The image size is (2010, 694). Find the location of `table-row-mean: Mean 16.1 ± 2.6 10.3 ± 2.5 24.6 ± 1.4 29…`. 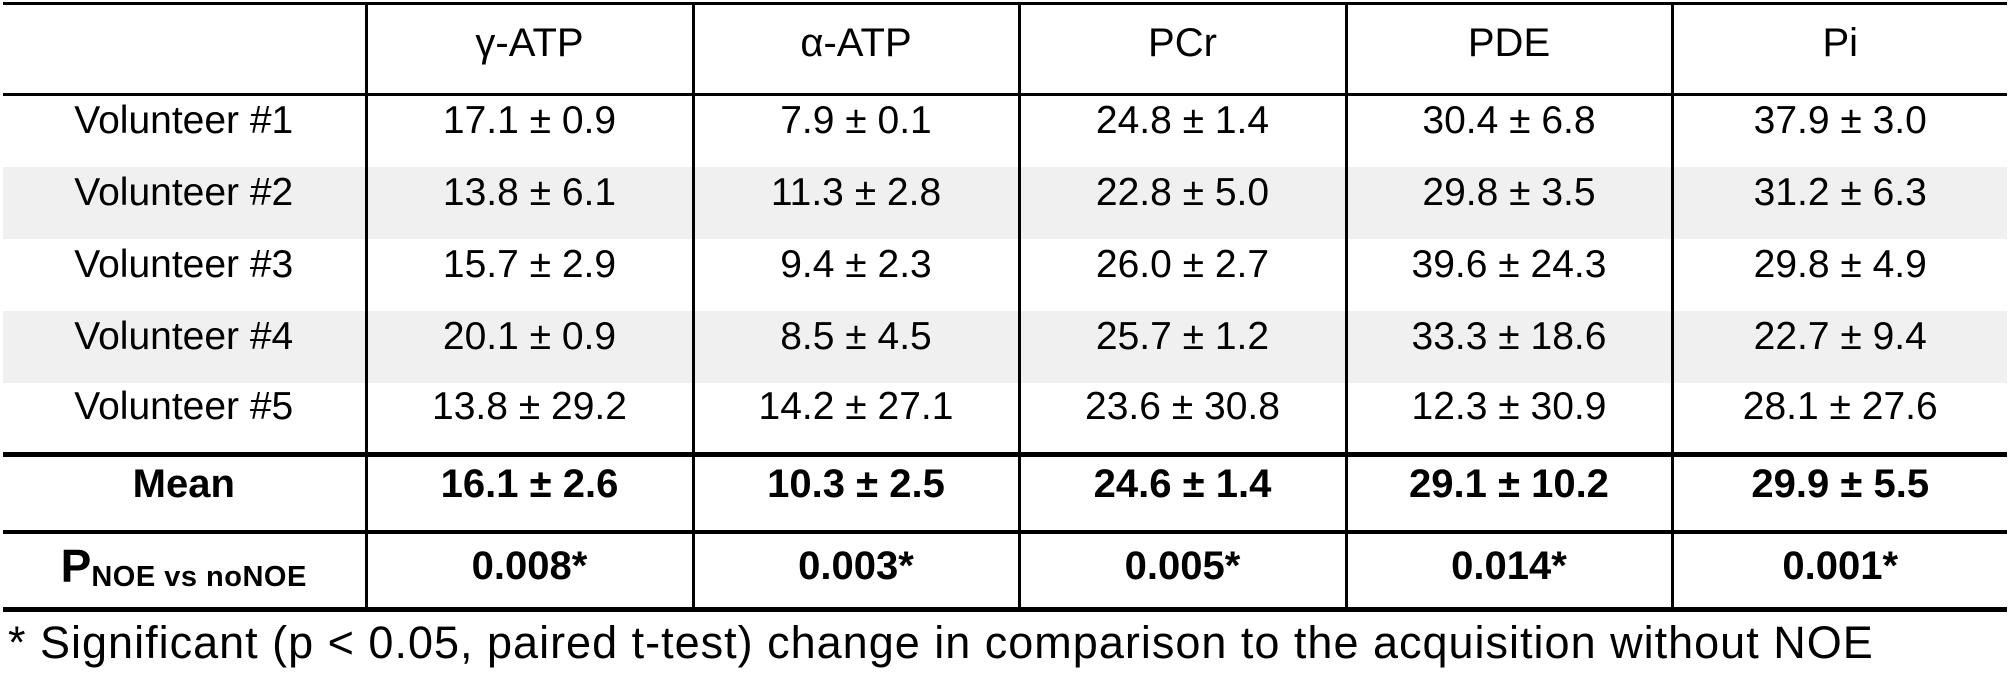

table-row-mean: Mean 16.1 ± 2.6 10.3 ± 2.5 24.6 ± 1.4 29… is located at coordinates (1005, 494).